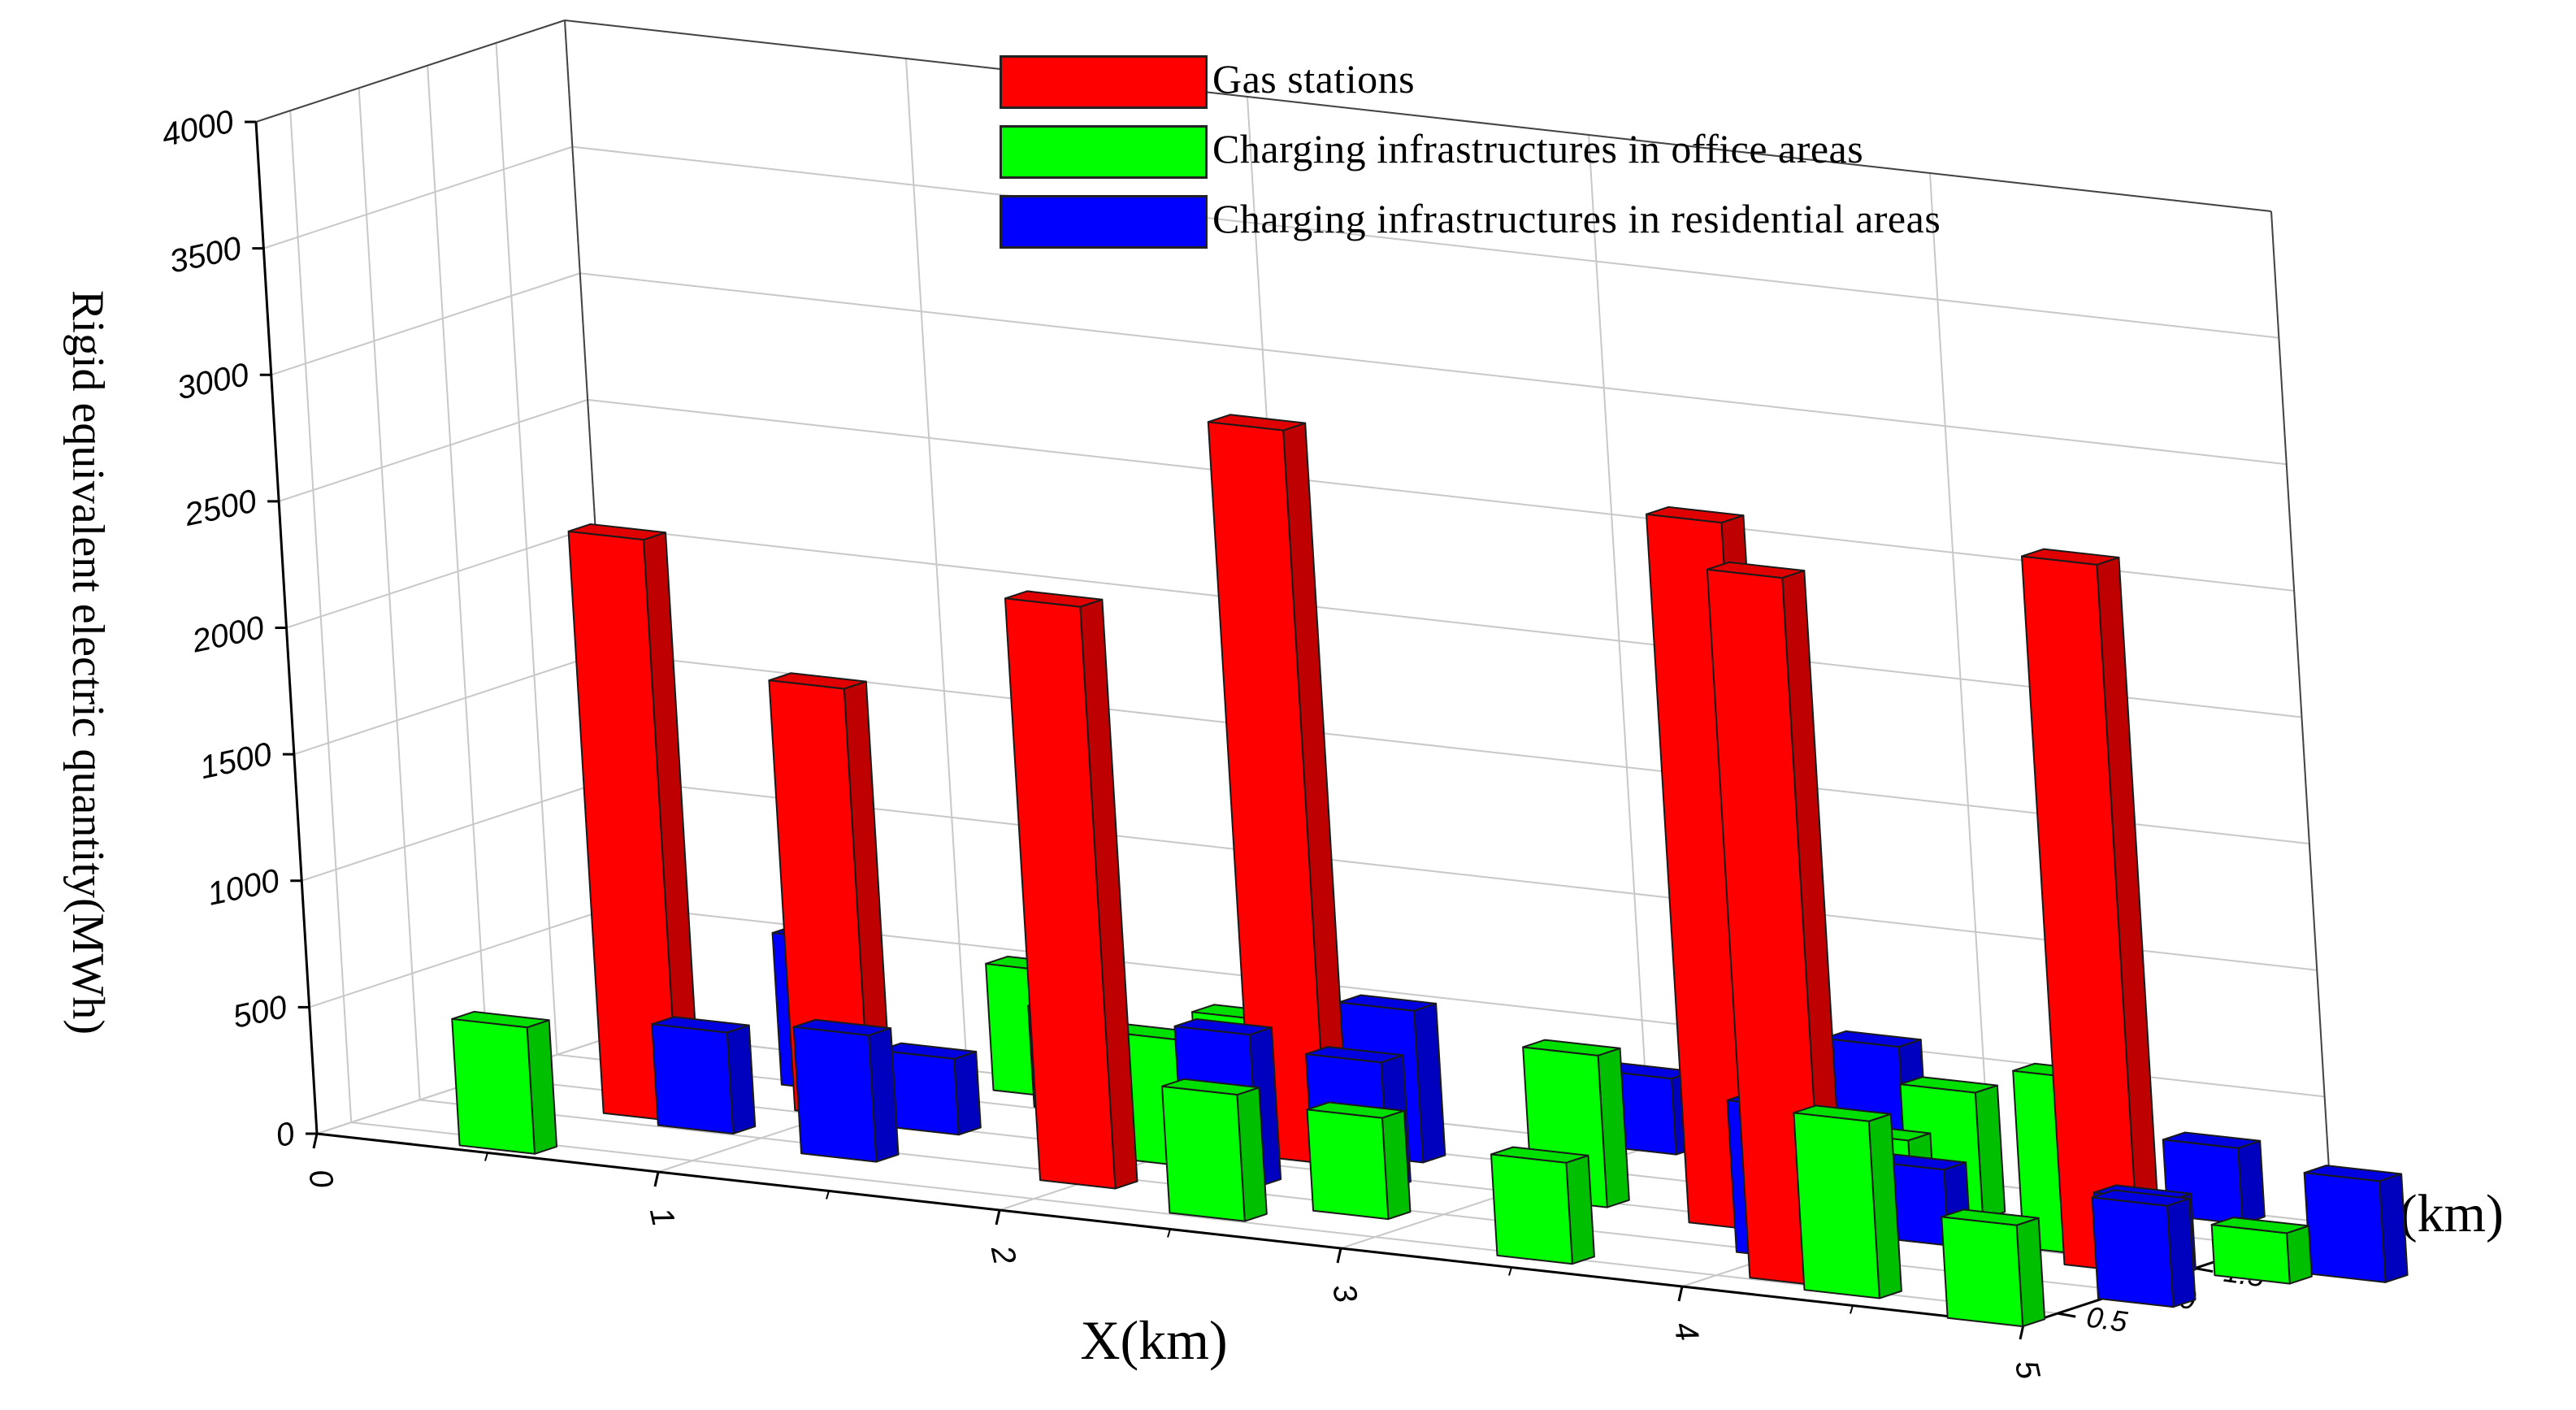  Describe the element at coordinates (662, 1217) in the screenshot. I see `x-tick-label-1: 1` at that location.